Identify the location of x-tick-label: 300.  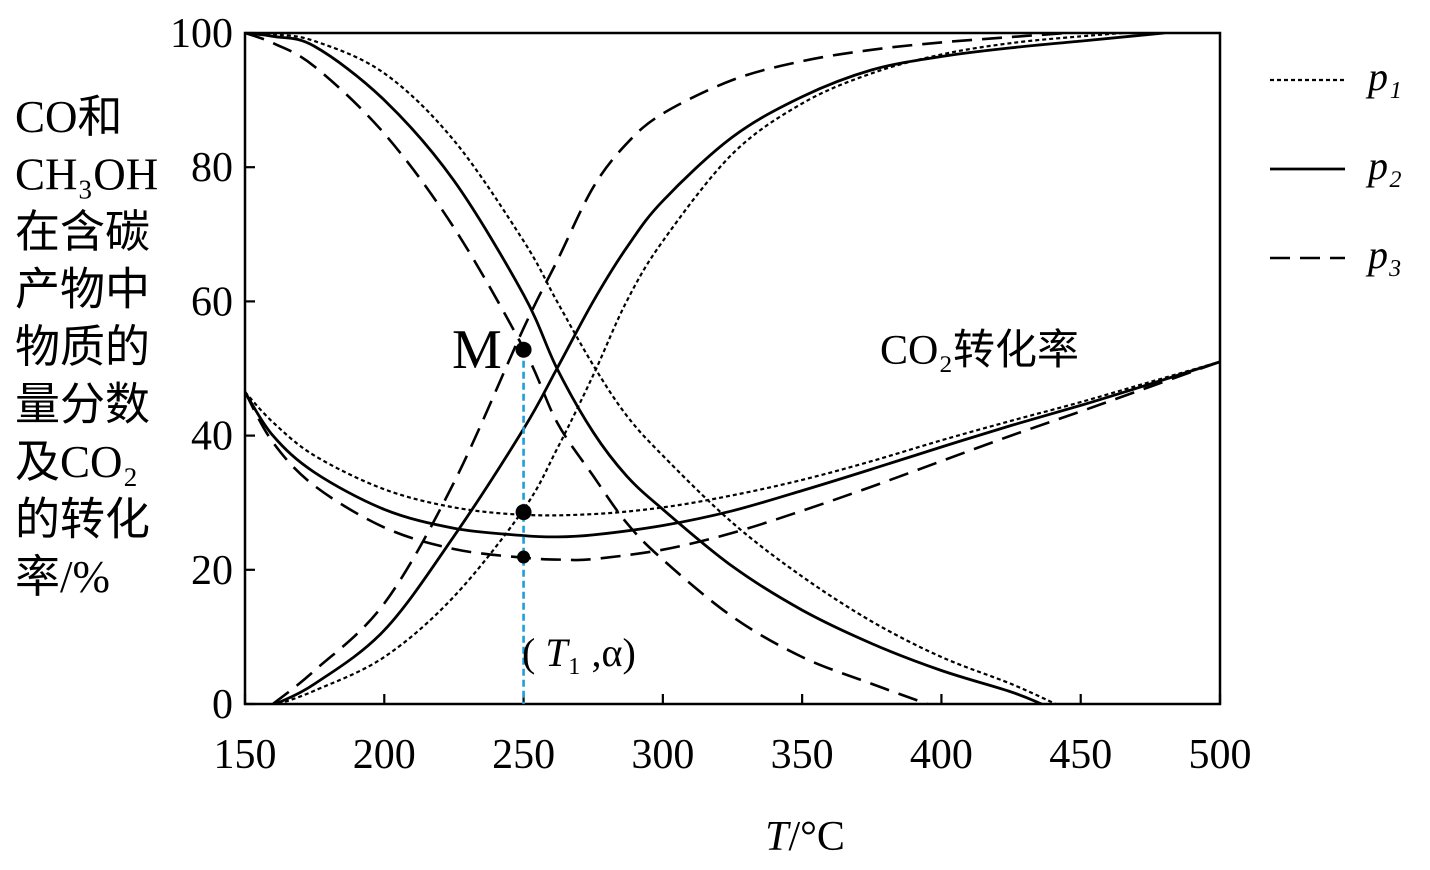
(662, 755).